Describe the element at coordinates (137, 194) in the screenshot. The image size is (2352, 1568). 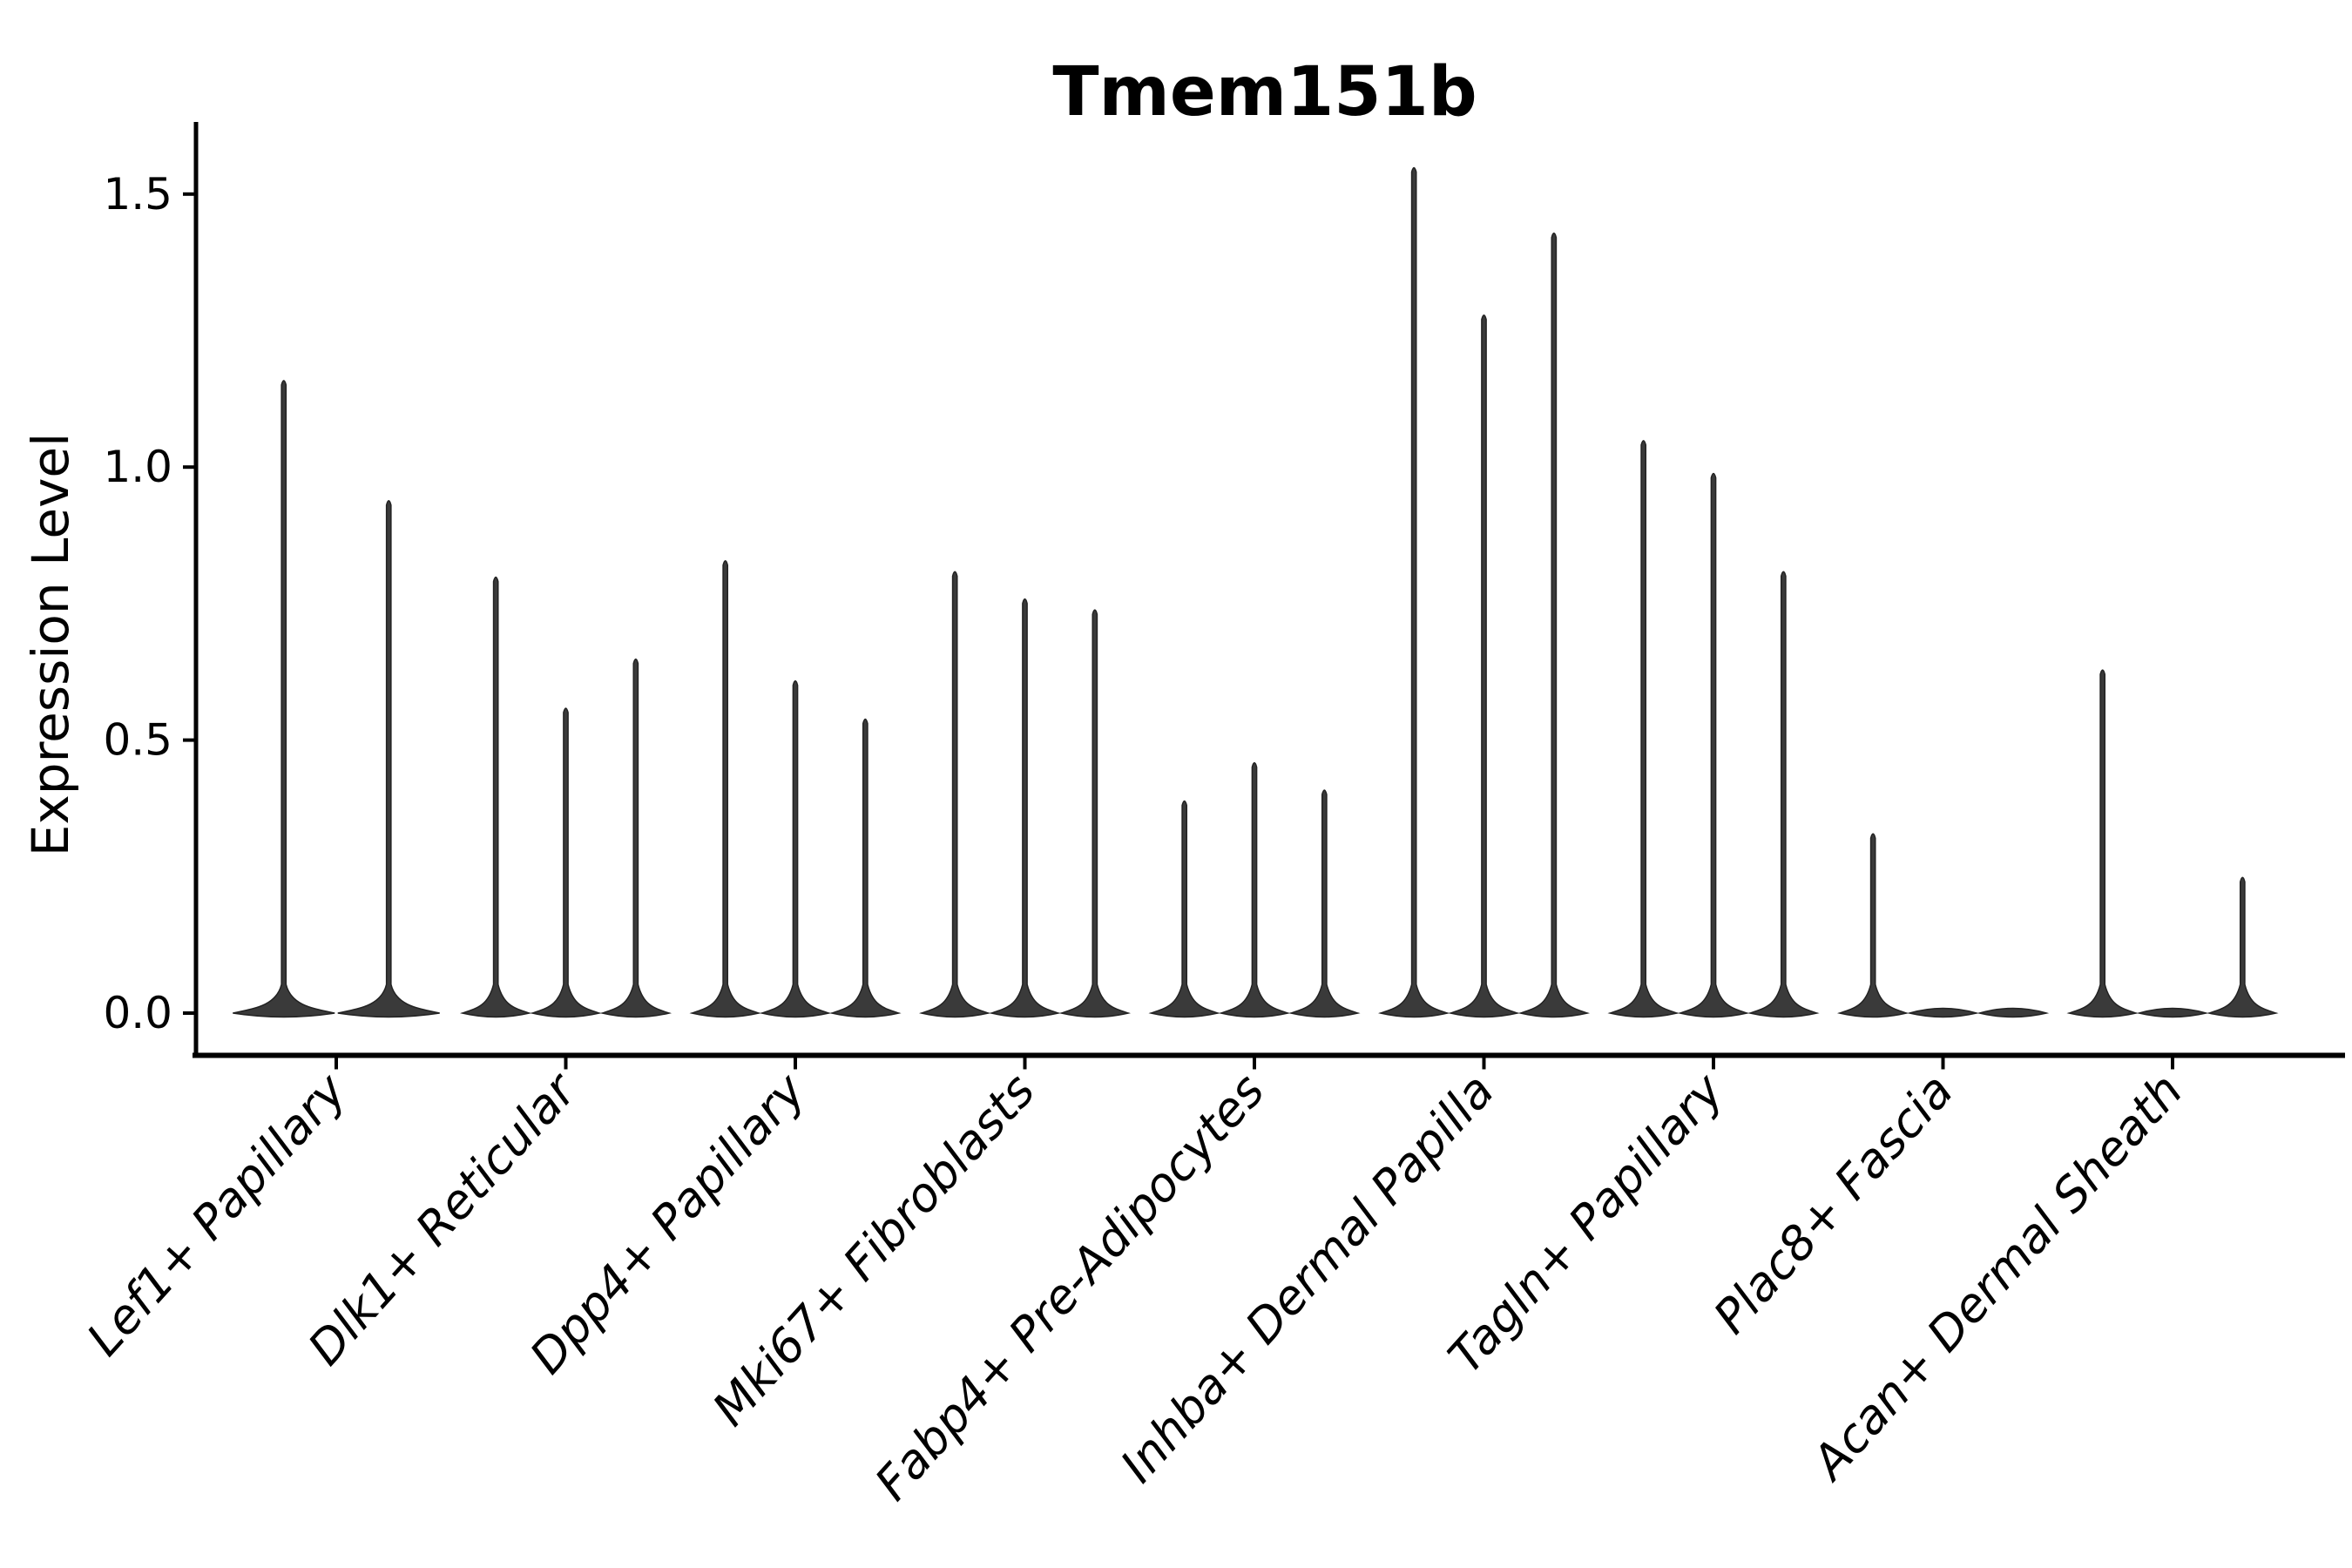
I see `y-tick-label: 1.5` at that location.